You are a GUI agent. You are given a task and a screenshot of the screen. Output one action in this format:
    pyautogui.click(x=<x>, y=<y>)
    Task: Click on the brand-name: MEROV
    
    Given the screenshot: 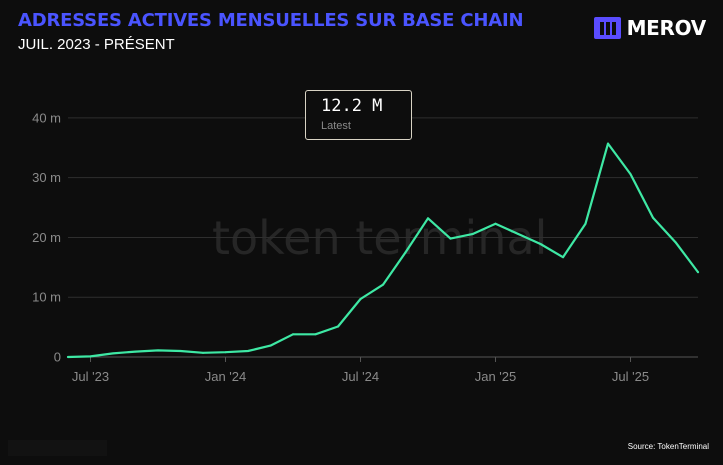 What is the action you would take?
    pyautogui.click(x=666, y=28)
    